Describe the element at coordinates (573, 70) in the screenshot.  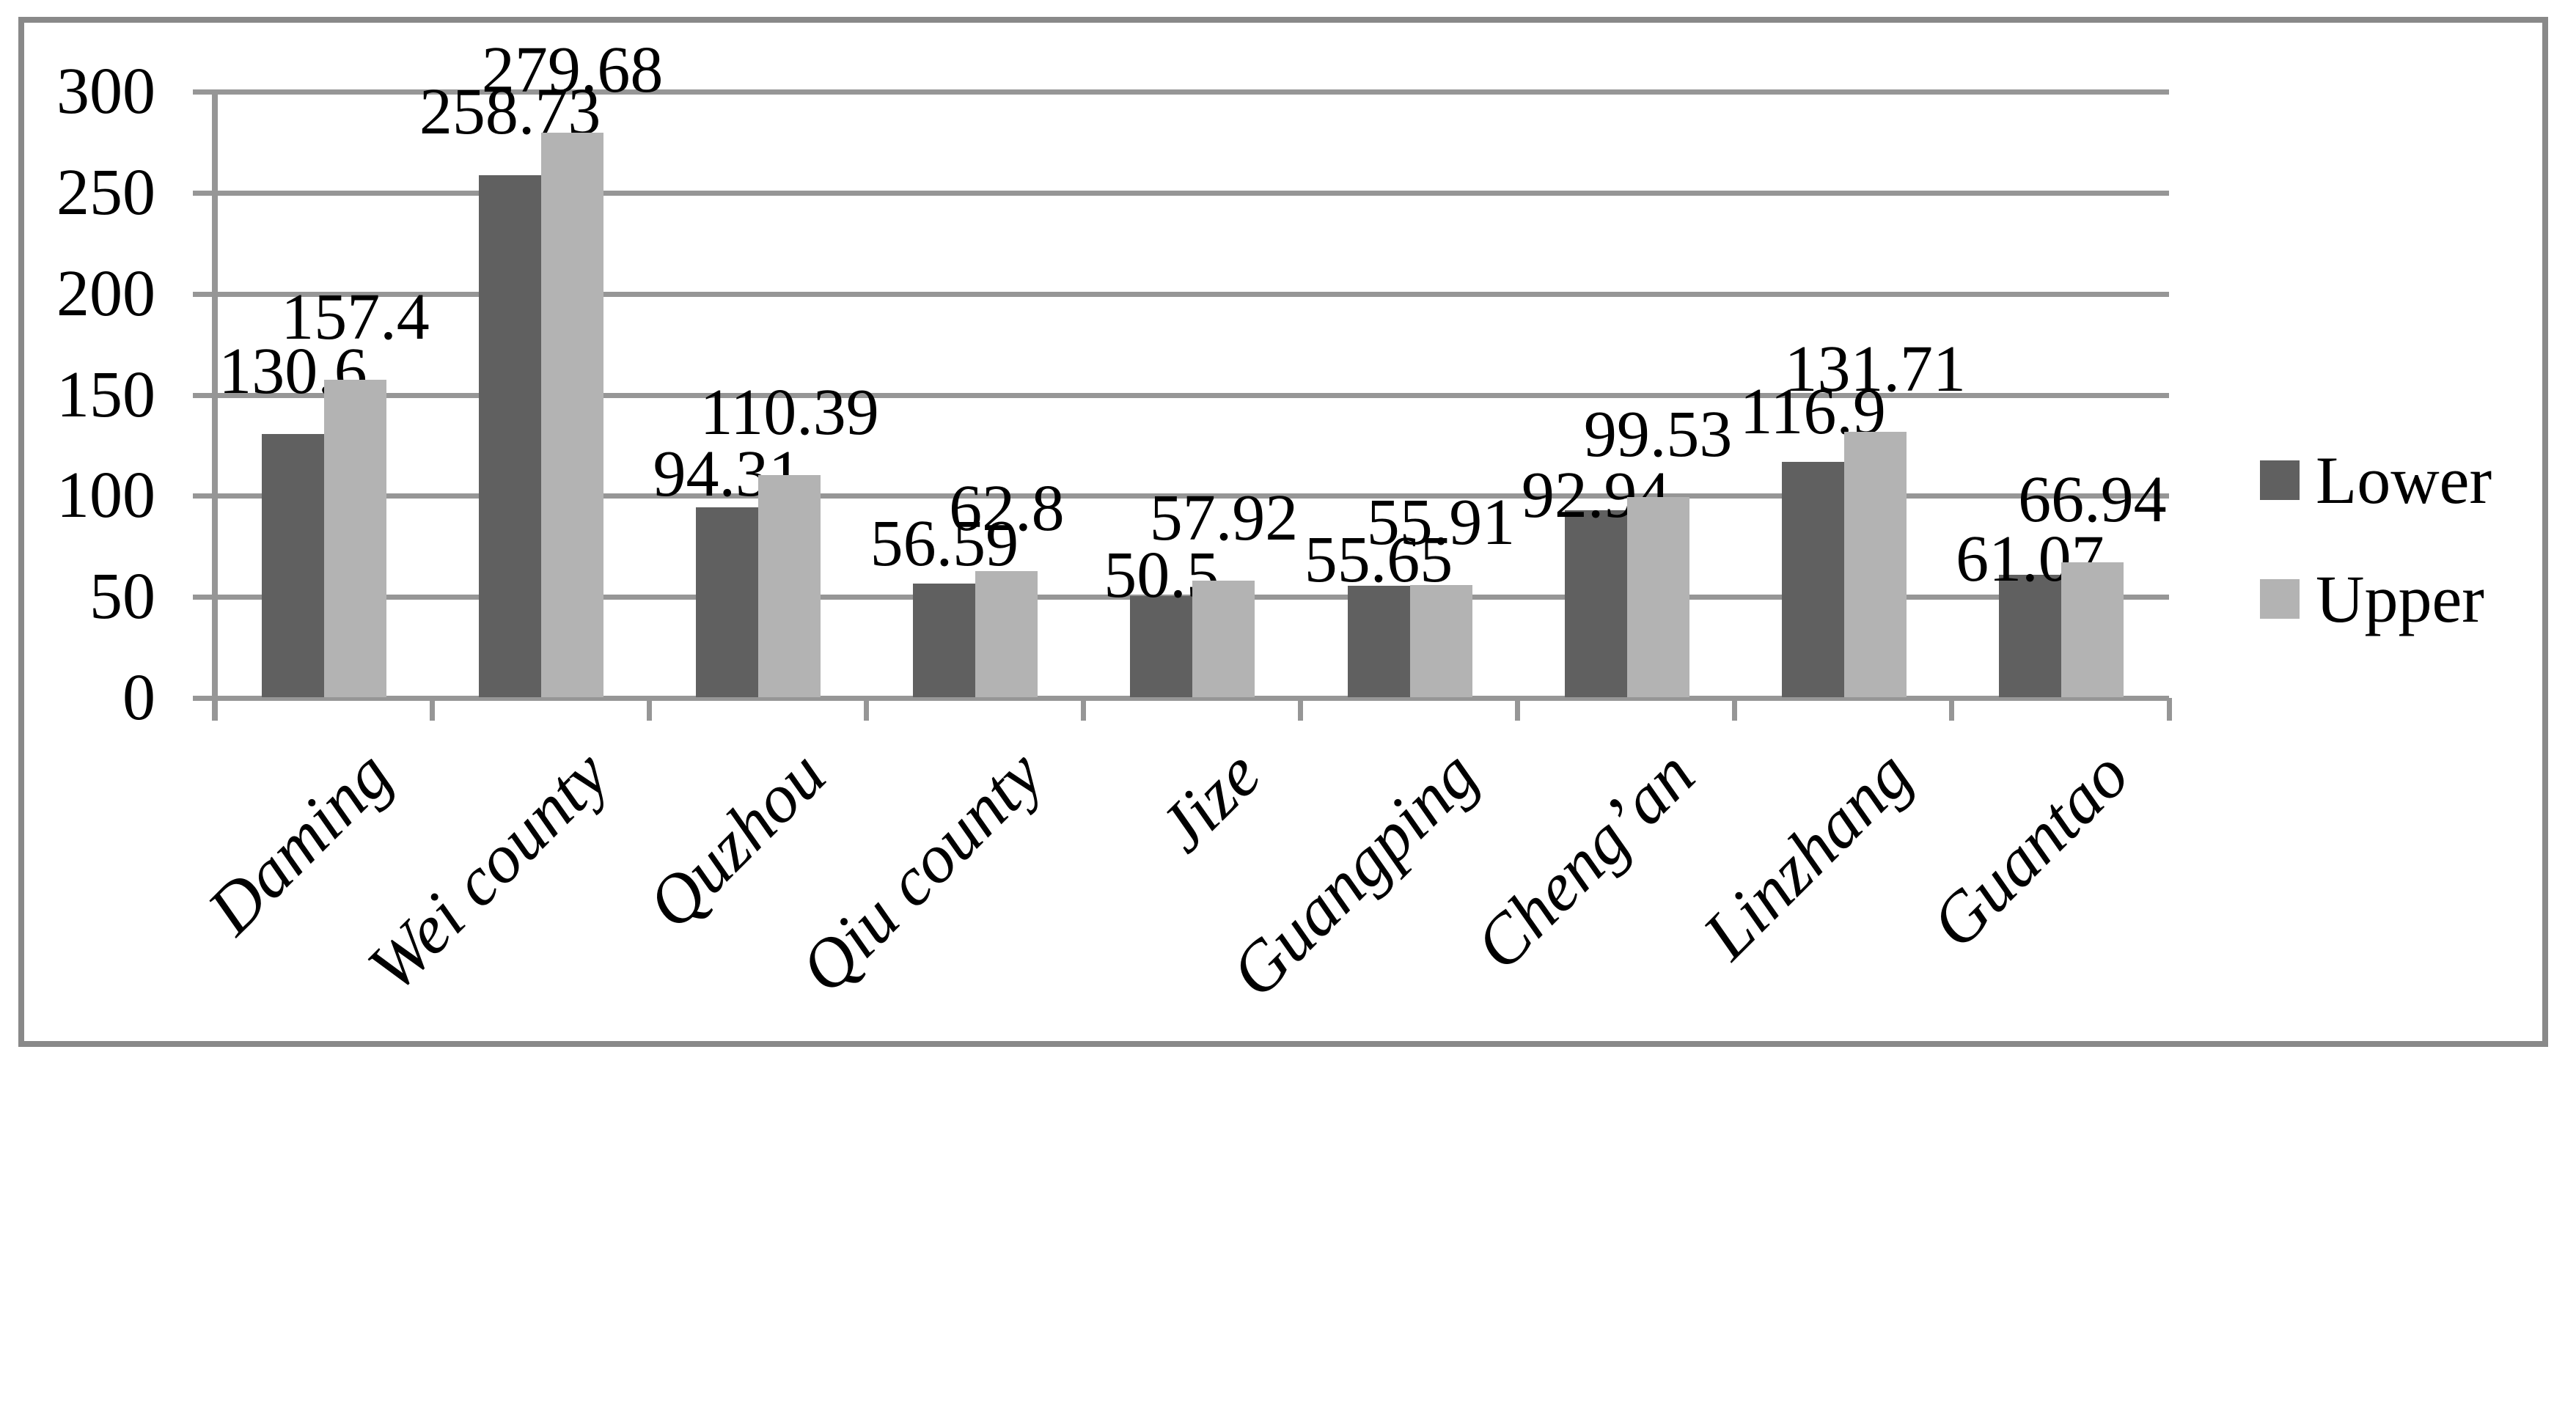
I see `value-label-upper: 279.68` at that location.